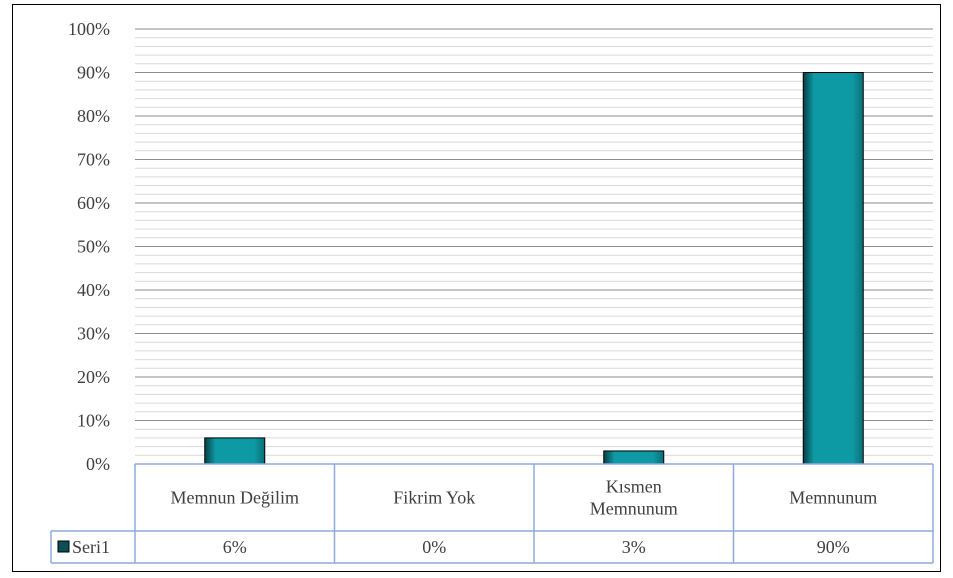  What do you see at coordinates (93, 377) in the screenshot?
I see `y-tick-label: 20%` at bounding box center [93, 377].